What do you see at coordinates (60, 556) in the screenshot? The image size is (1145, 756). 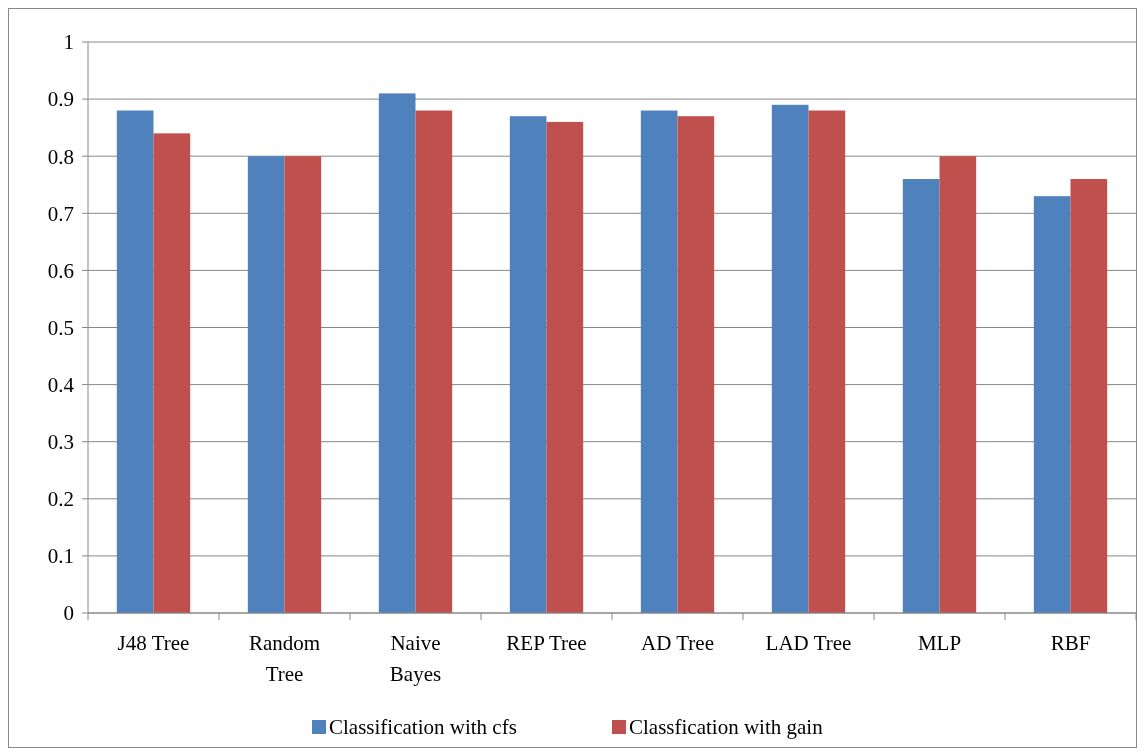 I see `y-tick-label: 0.1` at bounding box center [60, 556].